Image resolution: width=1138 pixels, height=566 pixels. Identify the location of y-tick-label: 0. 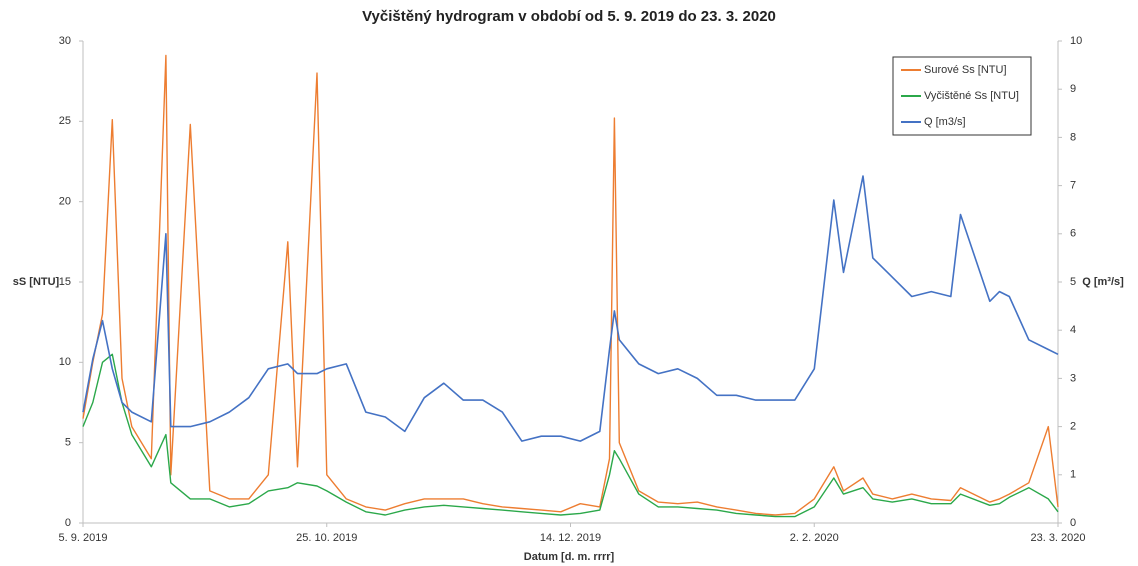
(68, 523).